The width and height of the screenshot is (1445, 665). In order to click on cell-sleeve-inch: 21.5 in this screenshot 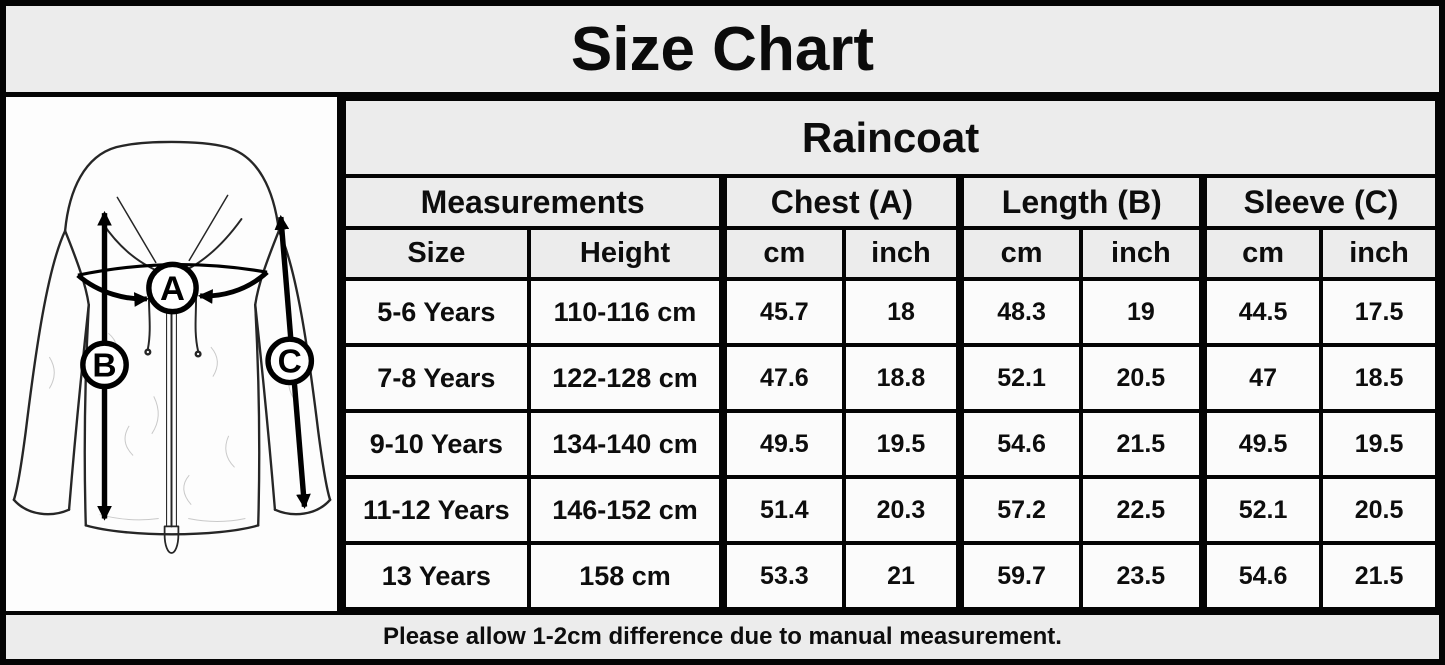, I will do `click(1379, 576)`.